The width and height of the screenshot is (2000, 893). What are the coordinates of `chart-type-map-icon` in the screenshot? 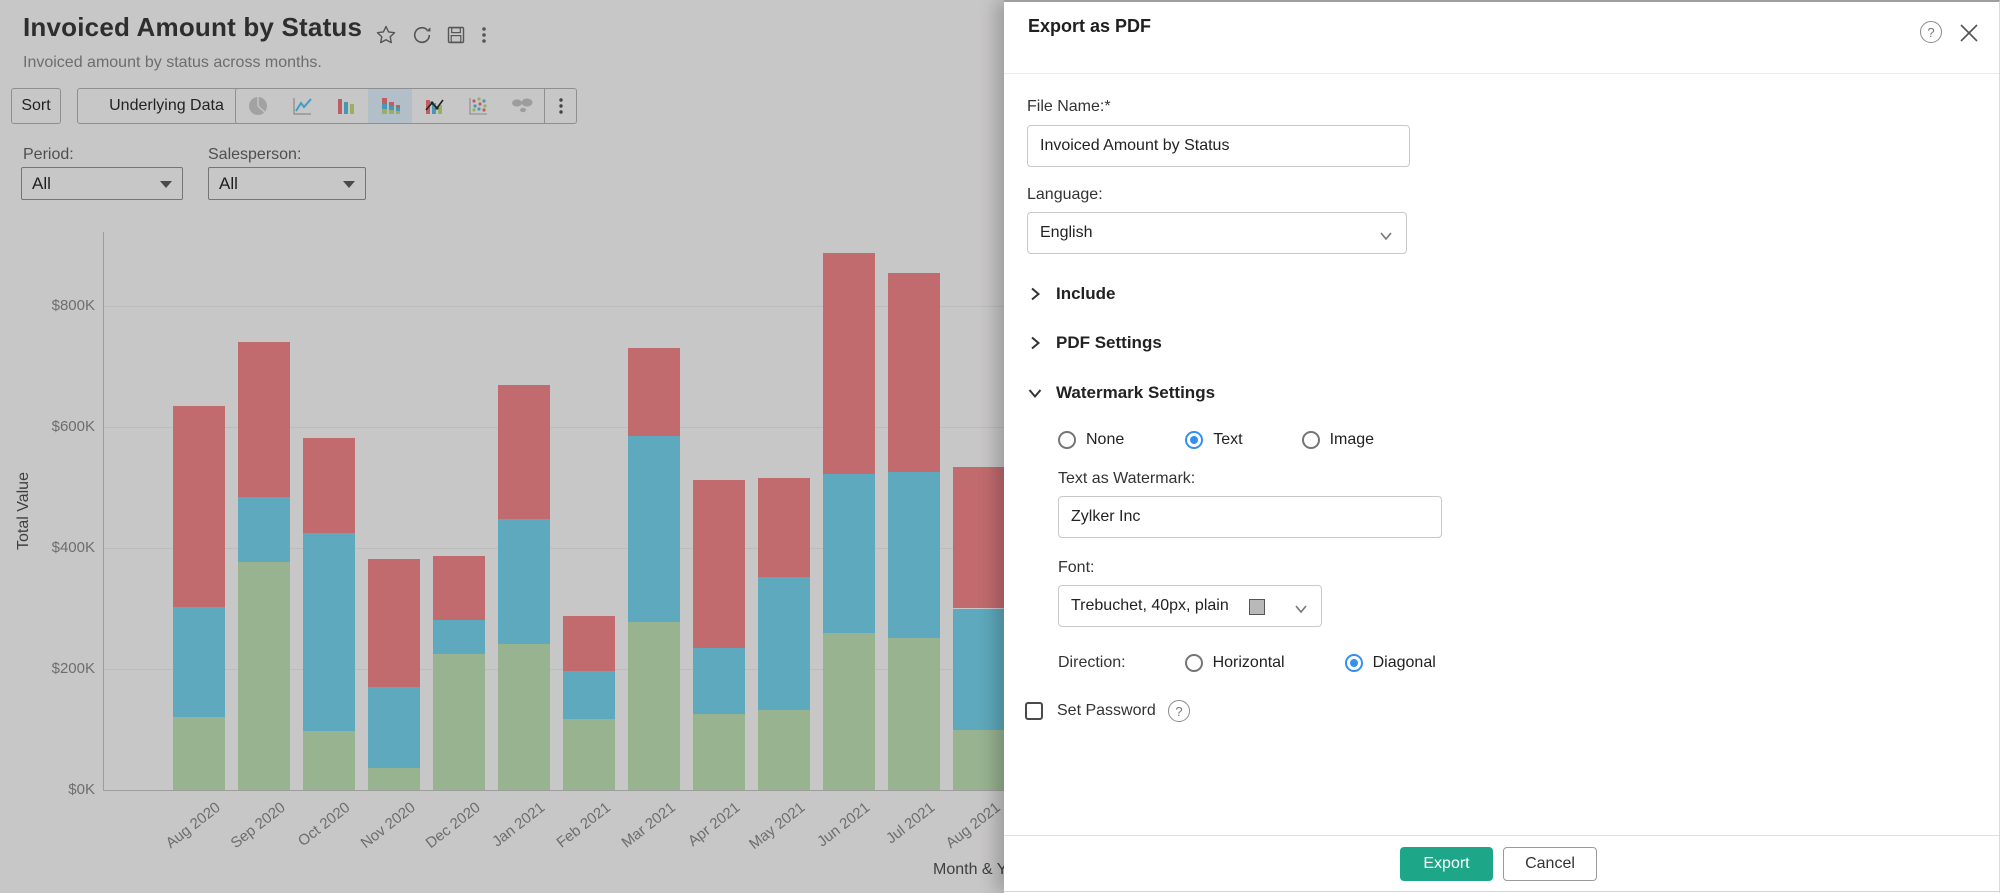 It's located at (522, 106).